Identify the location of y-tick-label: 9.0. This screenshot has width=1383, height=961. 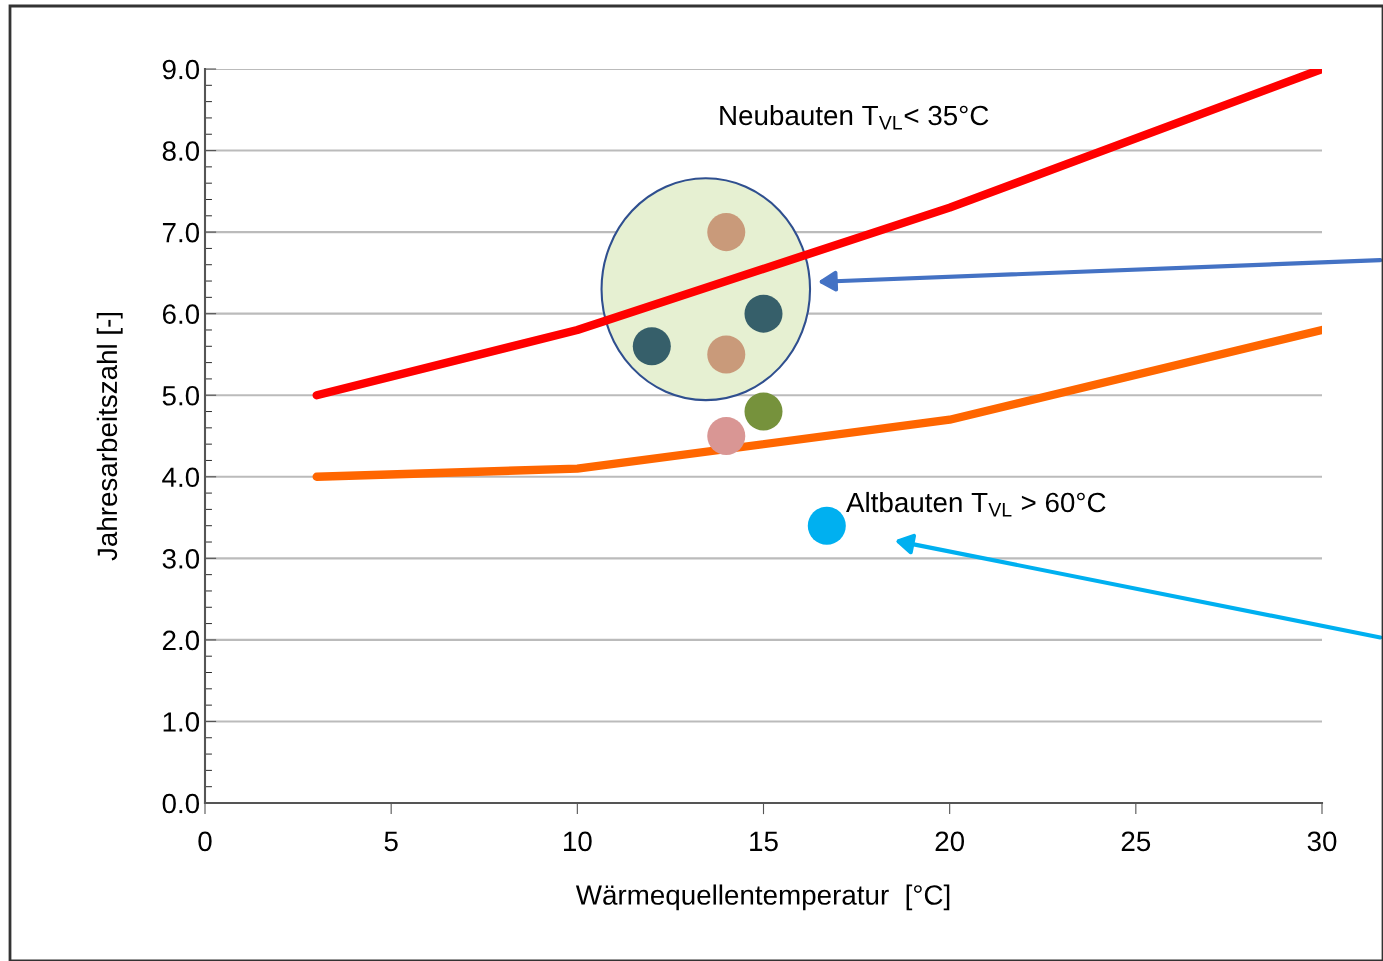
(181, 69).